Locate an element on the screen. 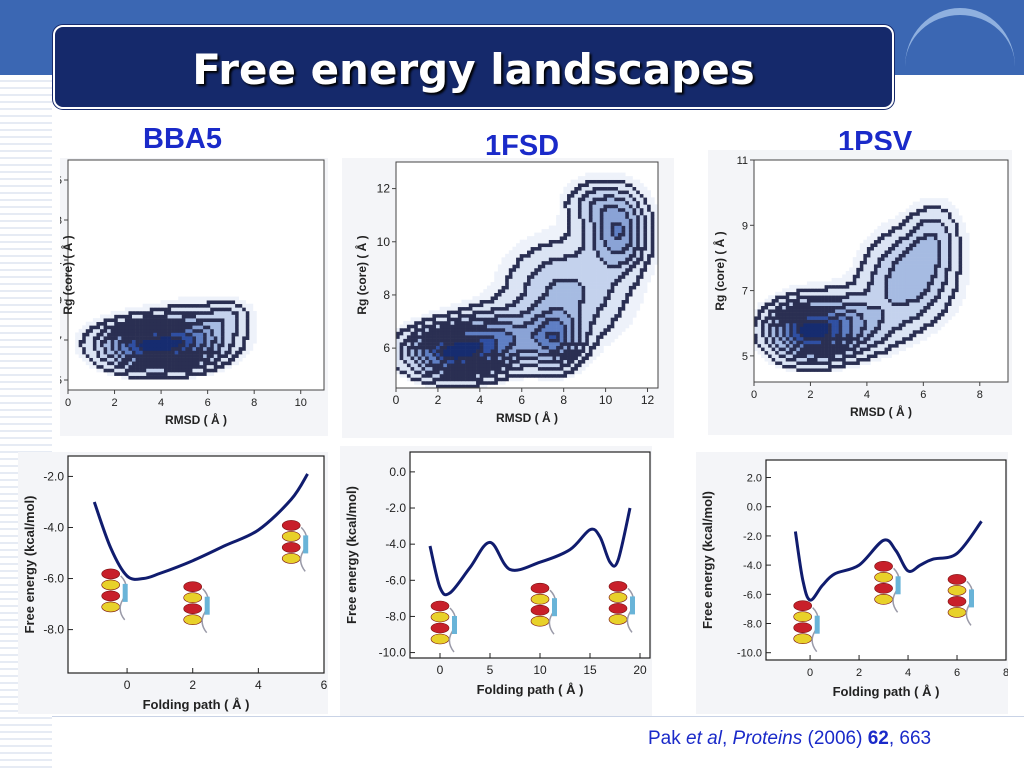 Image resolution: width=1024 pixels, height=768 pixels. decorative-arc is located at coordinates (960, 66).